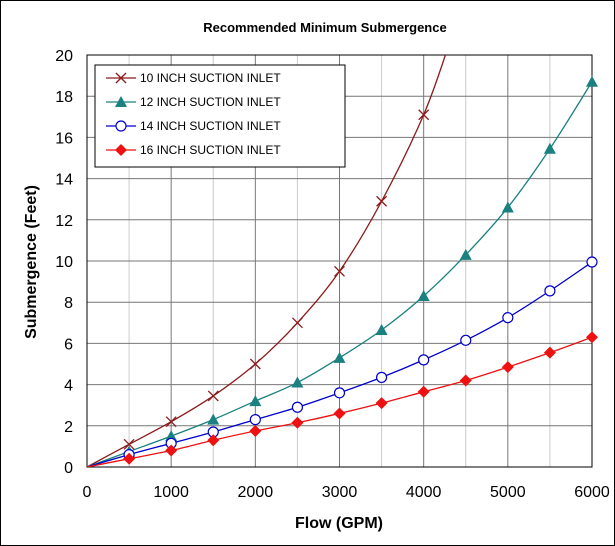 The image size is (615, 546). Describe the element at coordinates (340, 492) in the screenshot. I see `x-tick-label: 3000` at that location.